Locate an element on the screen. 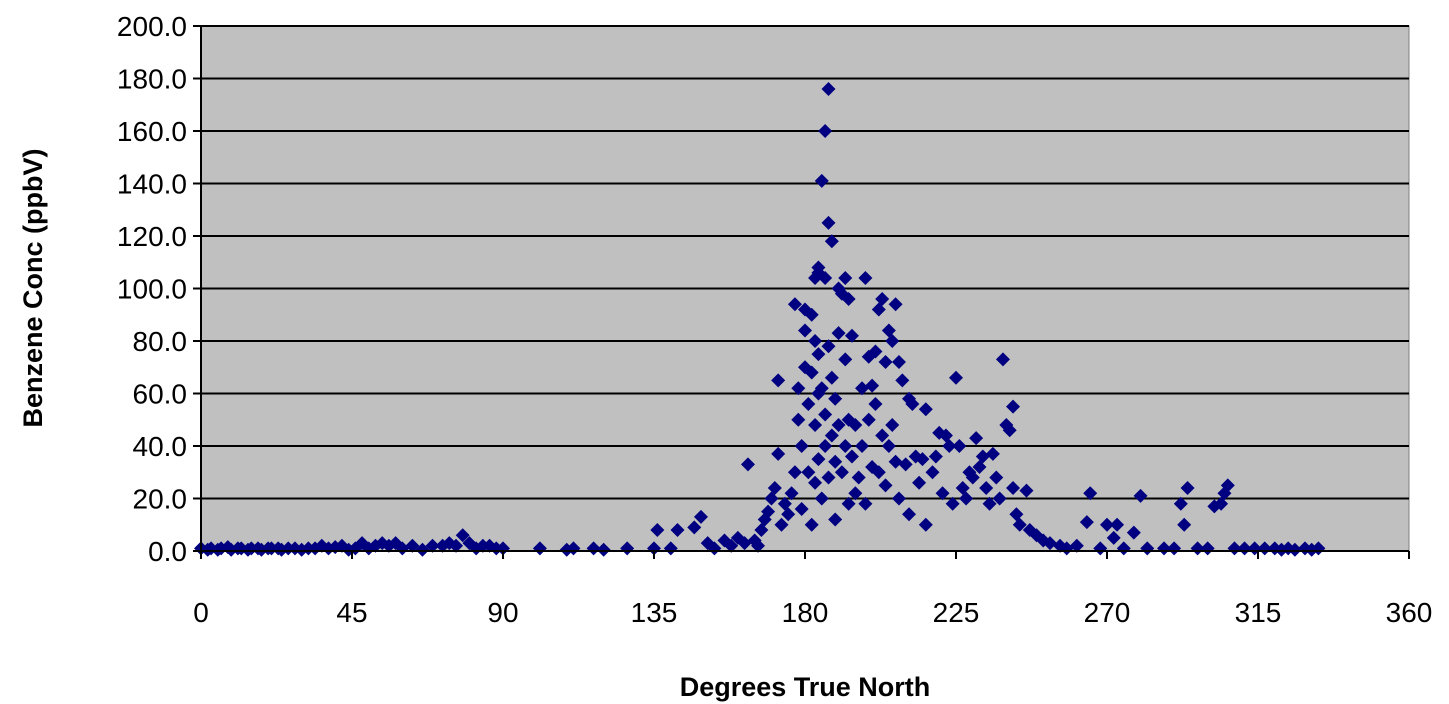 The height and width of the screenshot is (704, 1449). x-tick-label-6: 270 is located at coordinates (1107, 612).